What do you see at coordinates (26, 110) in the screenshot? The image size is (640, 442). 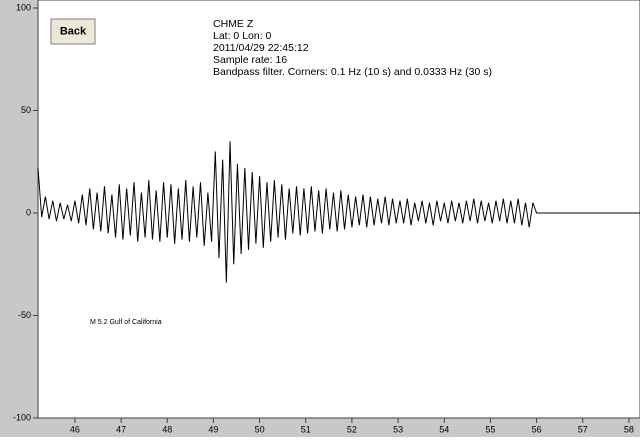 I see `y-tick-label: 50` at bounding box center [26, 110].